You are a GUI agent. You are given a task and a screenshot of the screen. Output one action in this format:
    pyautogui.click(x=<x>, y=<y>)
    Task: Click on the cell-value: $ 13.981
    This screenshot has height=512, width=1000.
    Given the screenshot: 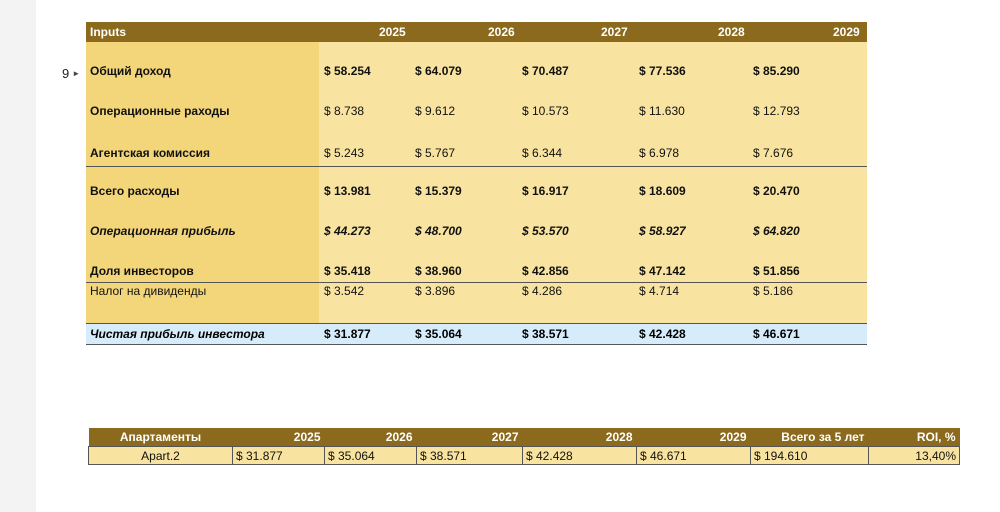 What is the action you would take?
    pyautogui.click(x=347, y=191)
    